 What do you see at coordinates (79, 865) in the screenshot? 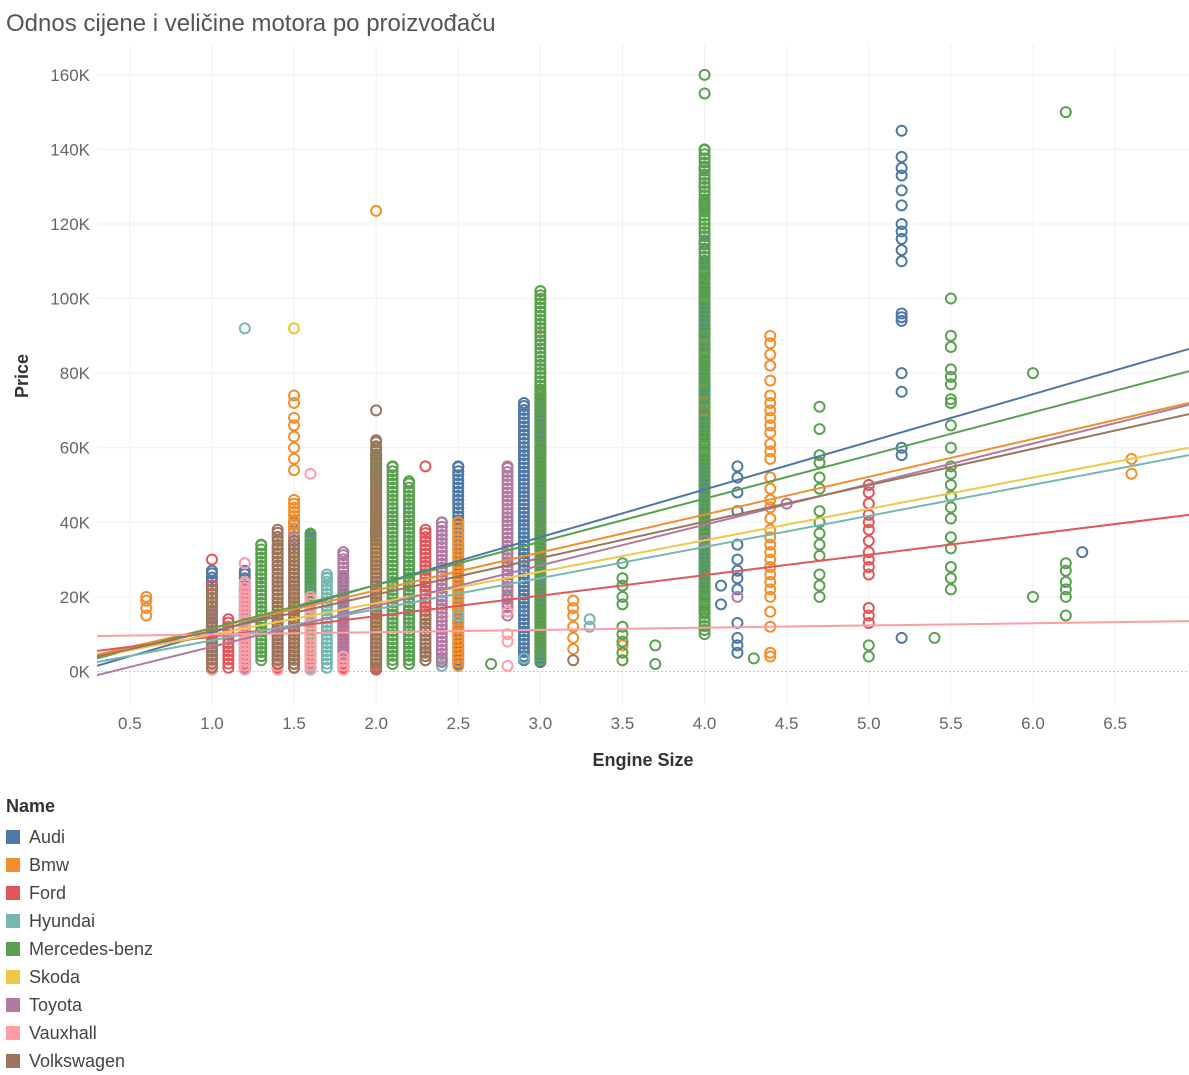
I see `legend-item-bmw: Bmw` at bounding box center [79, 865].